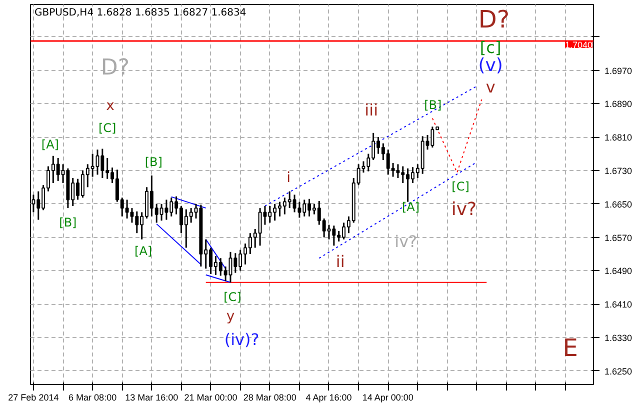  Describe the element at coordinates (618, 137) in the screenshot. I see `y-tick-label: 1.6810` at that location.